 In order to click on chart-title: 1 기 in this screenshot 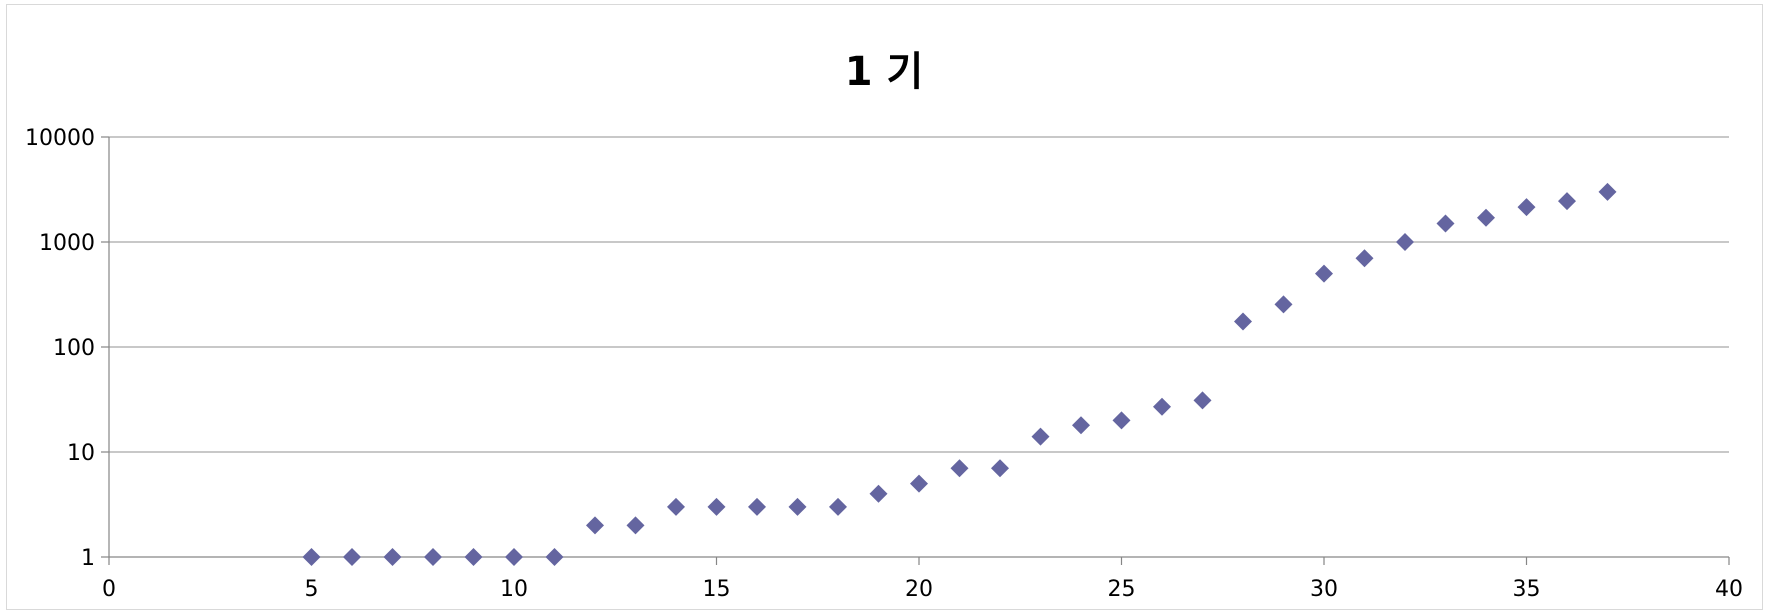, I will do `click(884, 72)`.